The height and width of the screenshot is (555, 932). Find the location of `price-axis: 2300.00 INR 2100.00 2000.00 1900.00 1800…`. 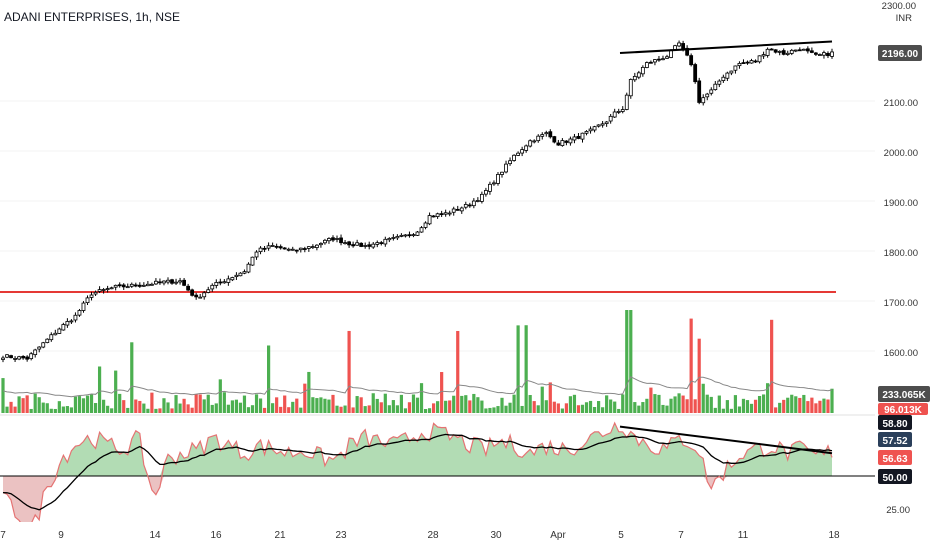

price-axis: 2300.00 INR 2100.00 2000.00 1900.00 1800… is located at coordinates (903, 275).